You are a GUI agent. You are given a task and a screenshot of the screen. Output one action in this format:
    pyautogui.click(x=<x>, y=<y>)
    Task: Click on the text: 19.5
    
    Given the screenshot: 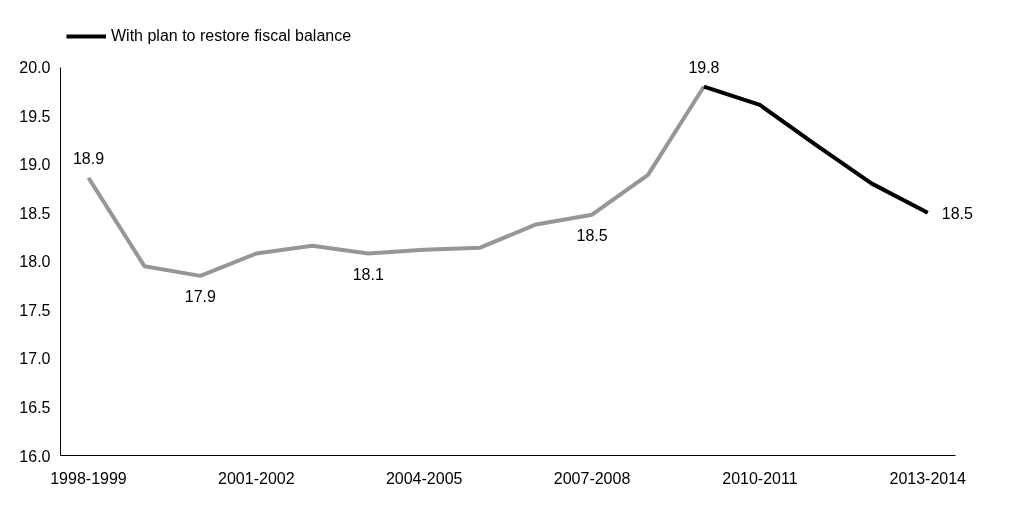 What is the action you would take?
    pyautogui.click(x=35, y=116)
    